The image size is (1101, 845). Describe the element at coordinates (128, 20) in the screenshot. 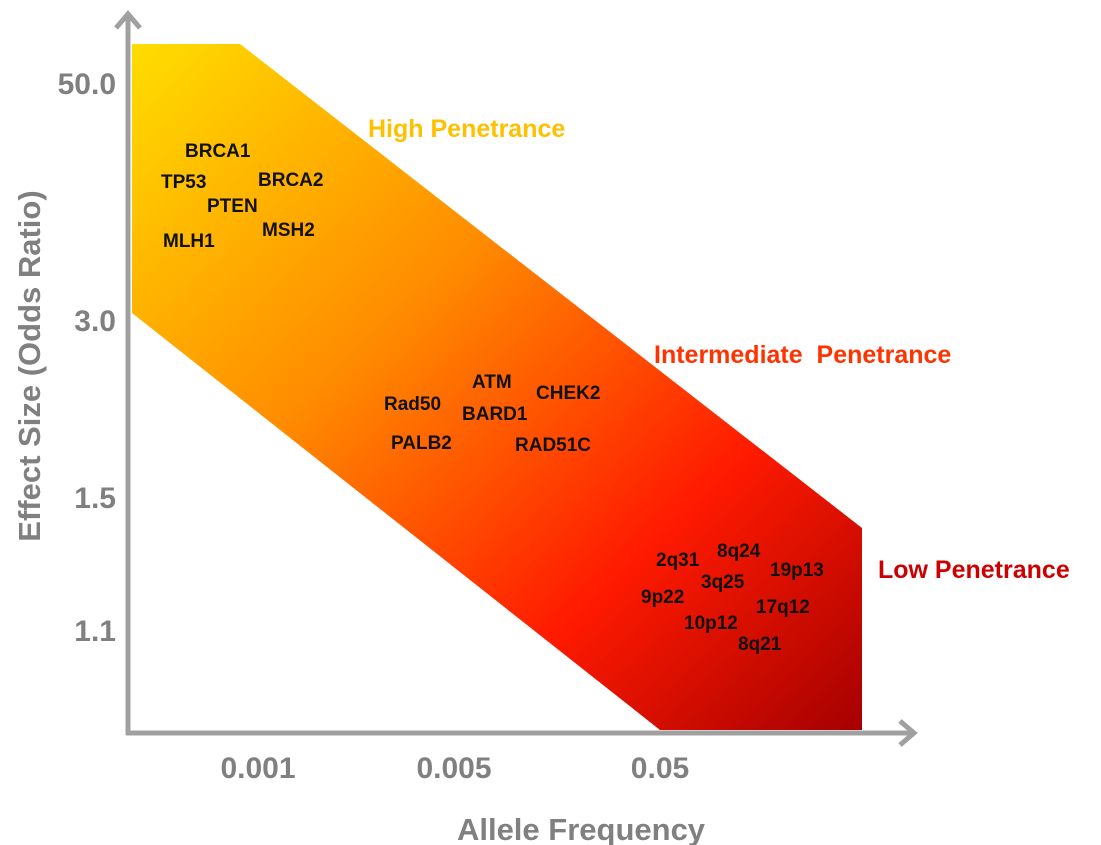

I see `y-axis-arrowhead` at that location.